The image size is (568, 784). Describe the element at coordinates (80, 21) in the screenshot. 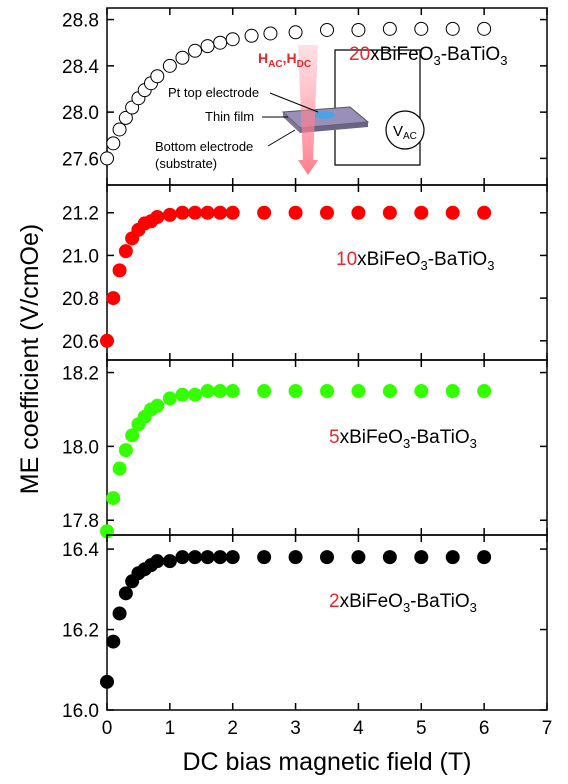

I see `y-tick-label: 28.8` at that location.